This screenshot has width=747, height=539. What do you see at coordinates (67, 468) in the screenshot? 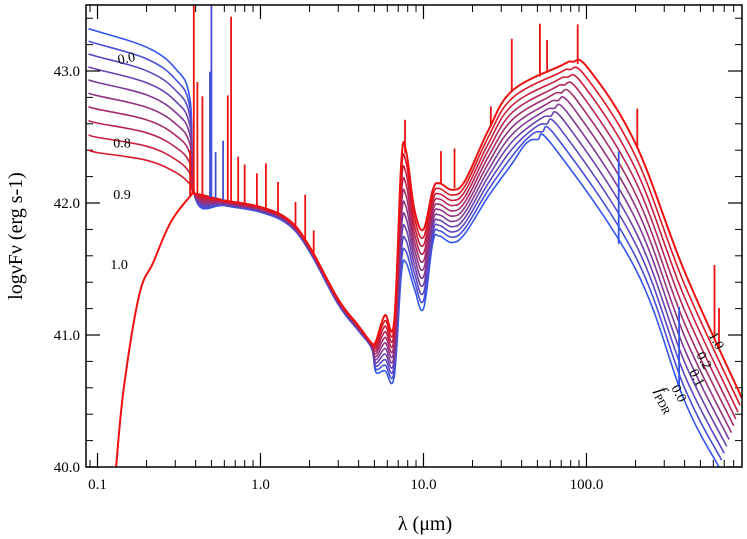
I see `y-tick-label: 40.0` at bounding box center [67, 468].